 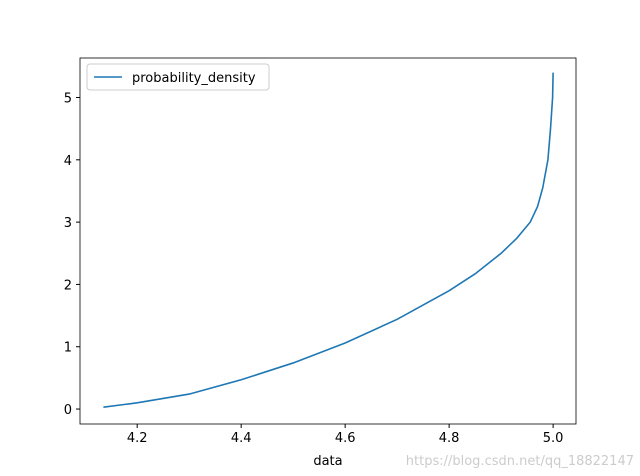 What do you see at coordinates (68, 161) in the screenshot?
I see `y-tick-label: 4` at bounding box center [68, 161].